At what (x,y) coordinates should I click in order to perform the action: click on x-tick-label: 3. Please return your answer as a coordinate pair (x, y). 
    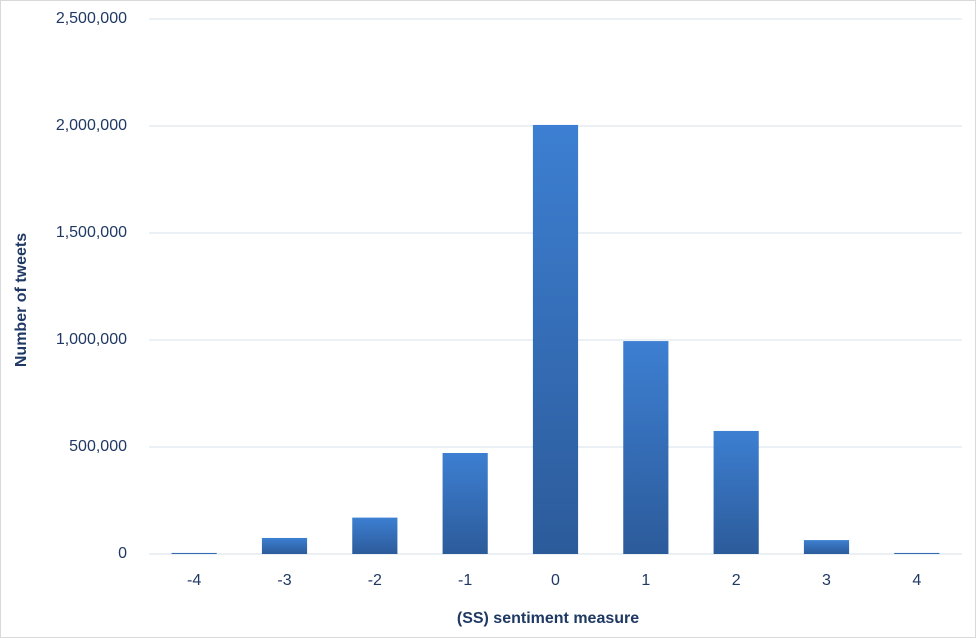
    Looking at the image, I should click on (826, 580).